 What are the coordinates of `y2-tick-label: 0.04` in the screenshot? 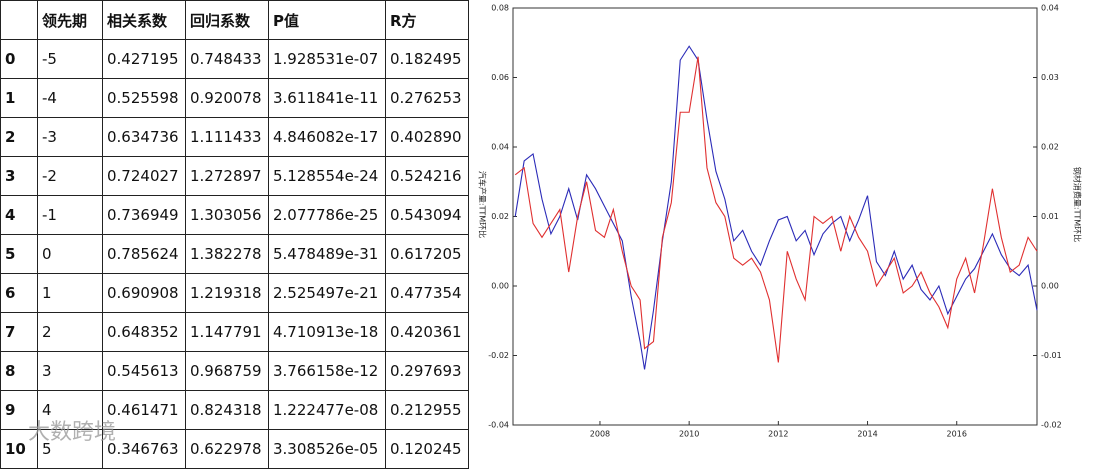 It's located at (1050, 8).